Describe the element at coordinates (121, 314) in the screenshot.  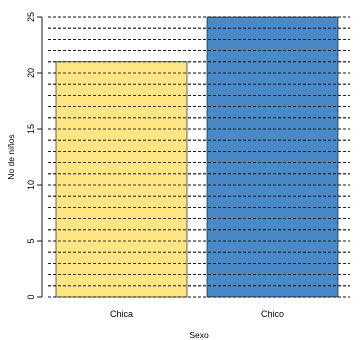
I see `category-label-chica: Chica` at that location.